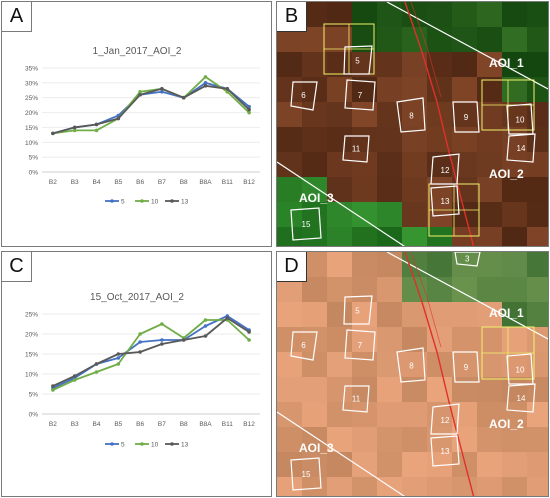 The height and width of the screenshot is (498, 550). Describe the element at coordinates (123, 202) in the screenshot. I see `legend-label: 5` at that location.